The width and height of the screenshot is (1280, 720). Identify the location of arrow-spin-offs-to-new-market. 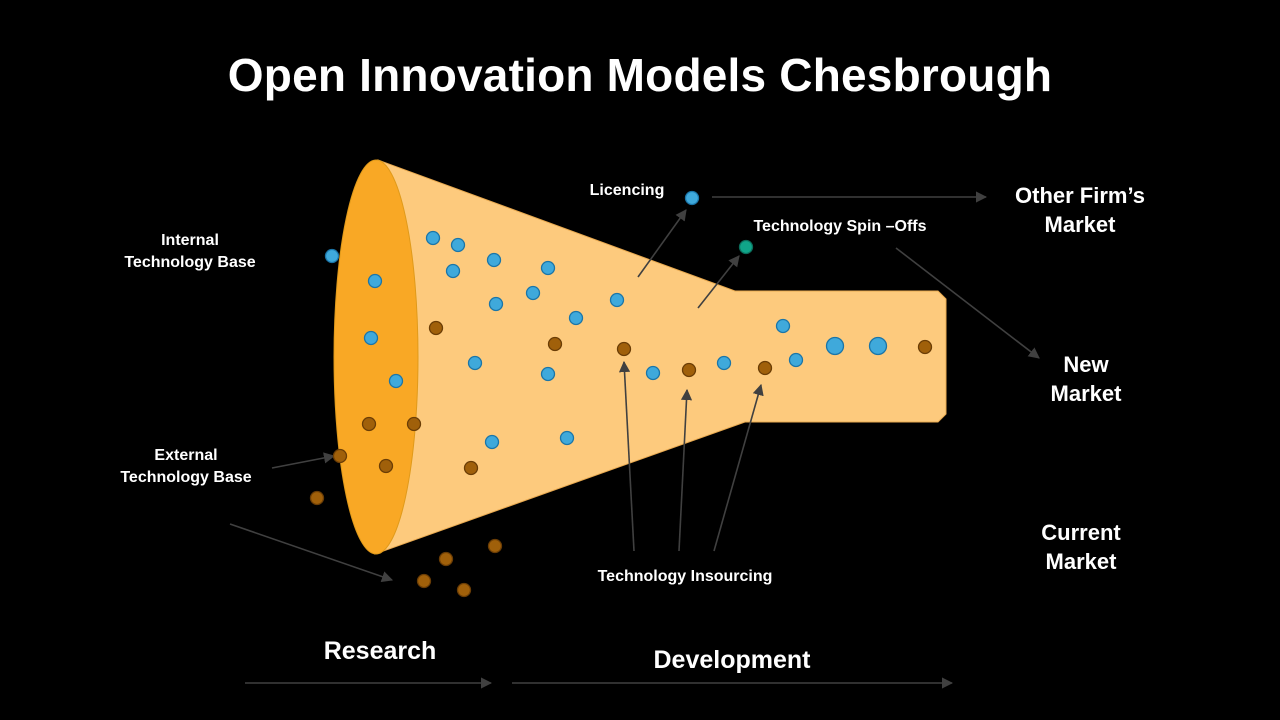
(967, 303).